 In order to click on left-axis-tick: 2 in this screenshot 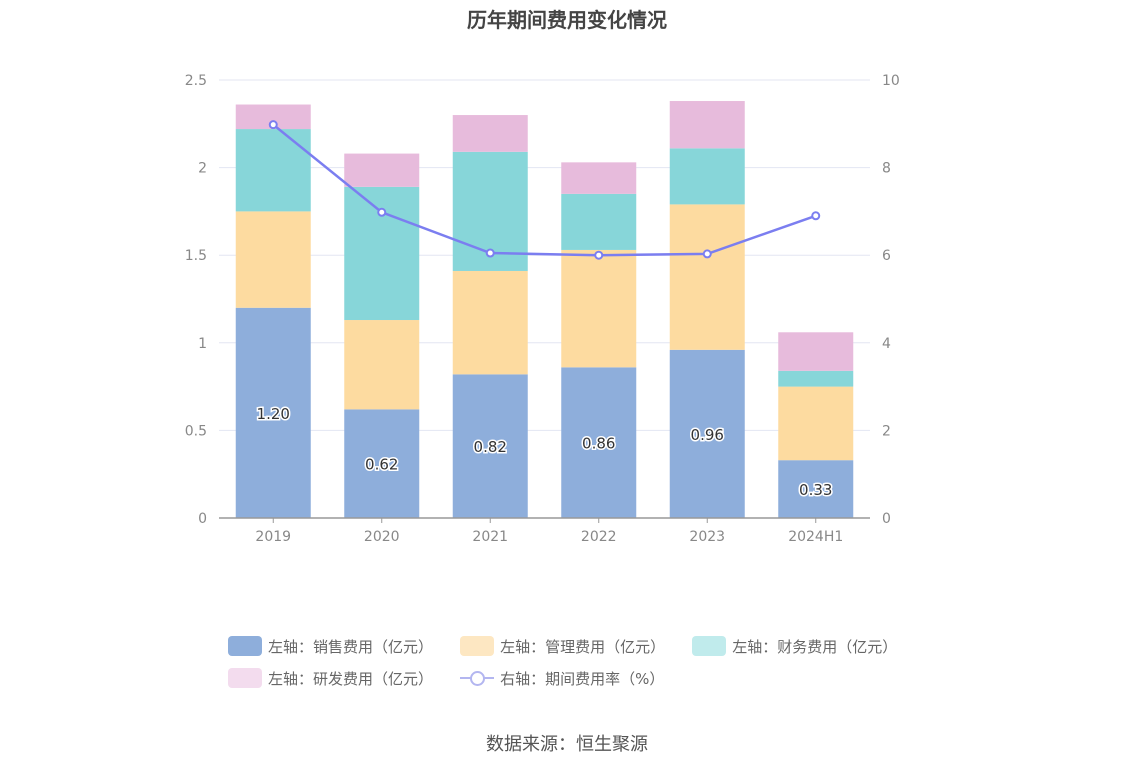, I will do `click(202, 169)`.